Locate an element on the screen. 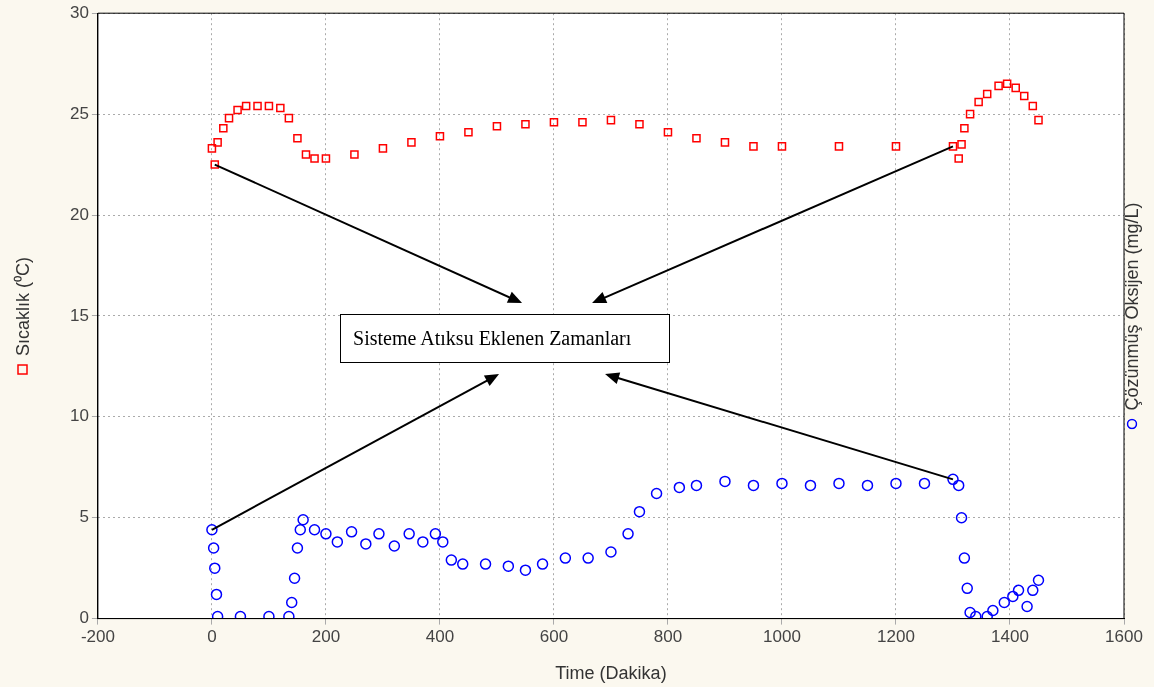 Image resolution: width=1154 pixels, height=687 pixels. y-tick-label: 15 is located at coordinates (79, 315).